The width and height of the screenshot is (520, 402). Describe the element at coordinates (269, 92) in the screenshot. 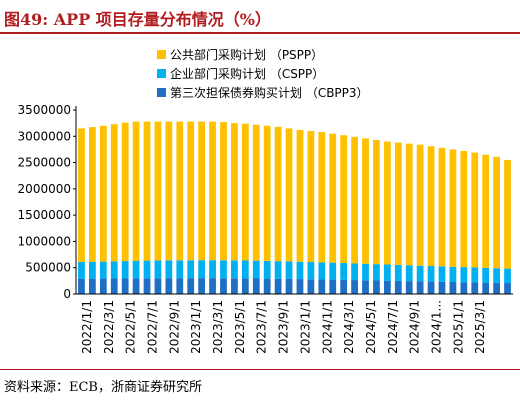

I see `legend-label-cbpp3: 第三次担保债券购买计划 （CBPP3）` at that location.